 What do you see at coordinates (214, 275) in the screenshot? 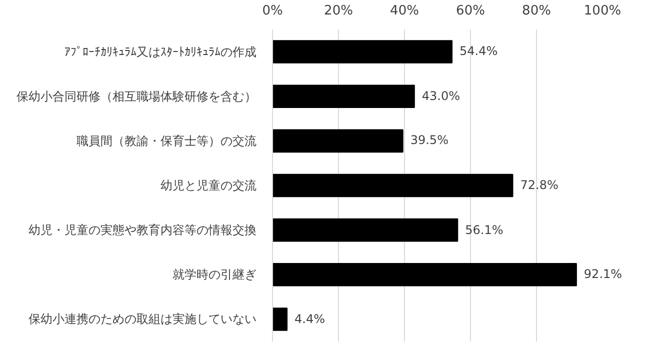
I see `y-tick-label: 就学時の引継ぎ` at bounding box center [214, 275].